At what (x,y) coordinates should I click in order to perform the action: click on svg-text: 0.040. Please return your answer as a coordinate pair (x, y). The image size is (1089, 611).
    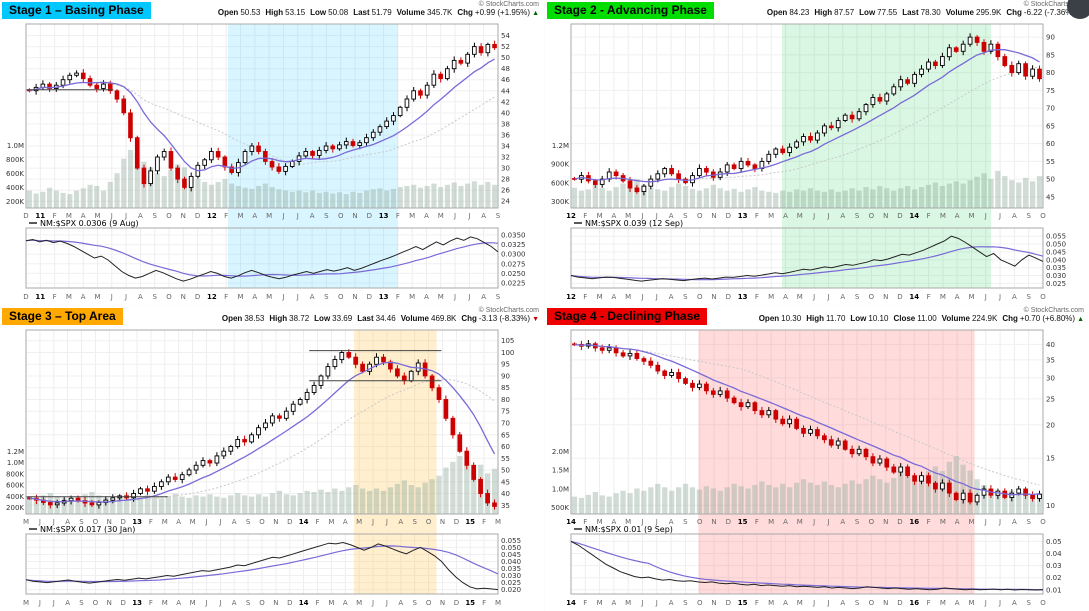
    Looking at the image, I should click on (511, 562).